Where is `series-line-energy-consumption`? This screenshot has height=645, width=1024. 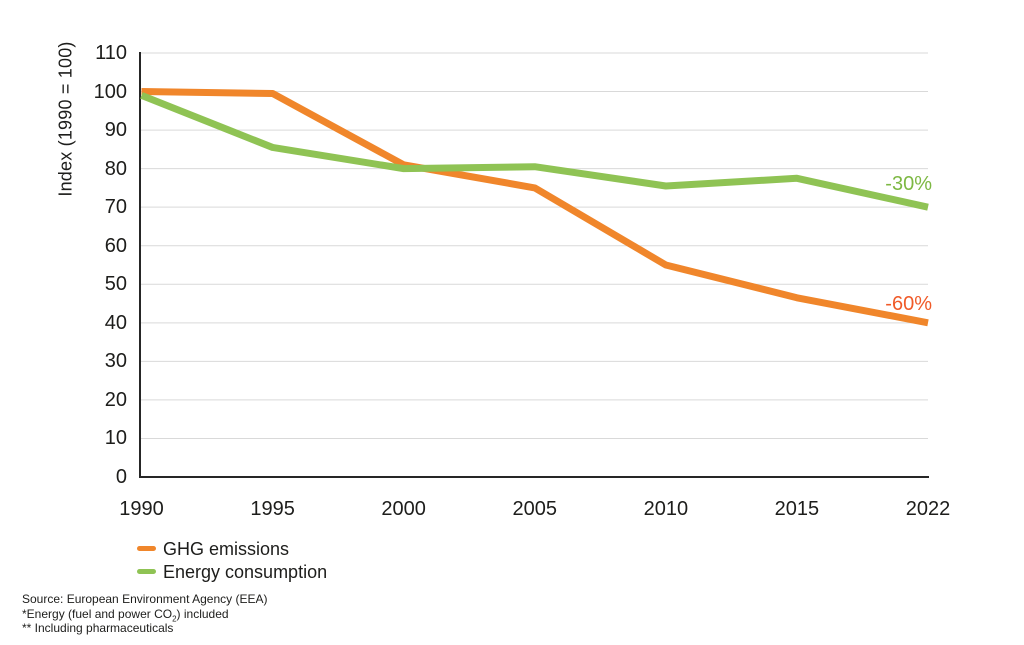
series-line-energy-consumption is located at coordinates (534, 151).